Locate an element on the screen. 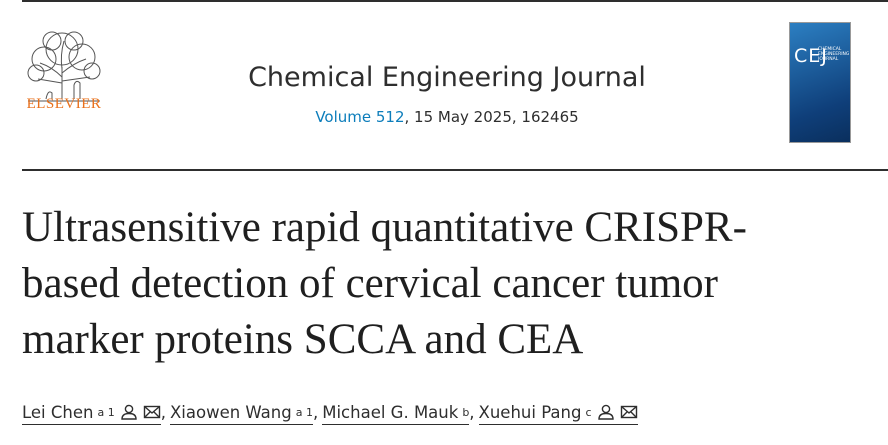 The image size is (888, 445). author-name: Michael G. Mauk is located at coordinates (390, 412).